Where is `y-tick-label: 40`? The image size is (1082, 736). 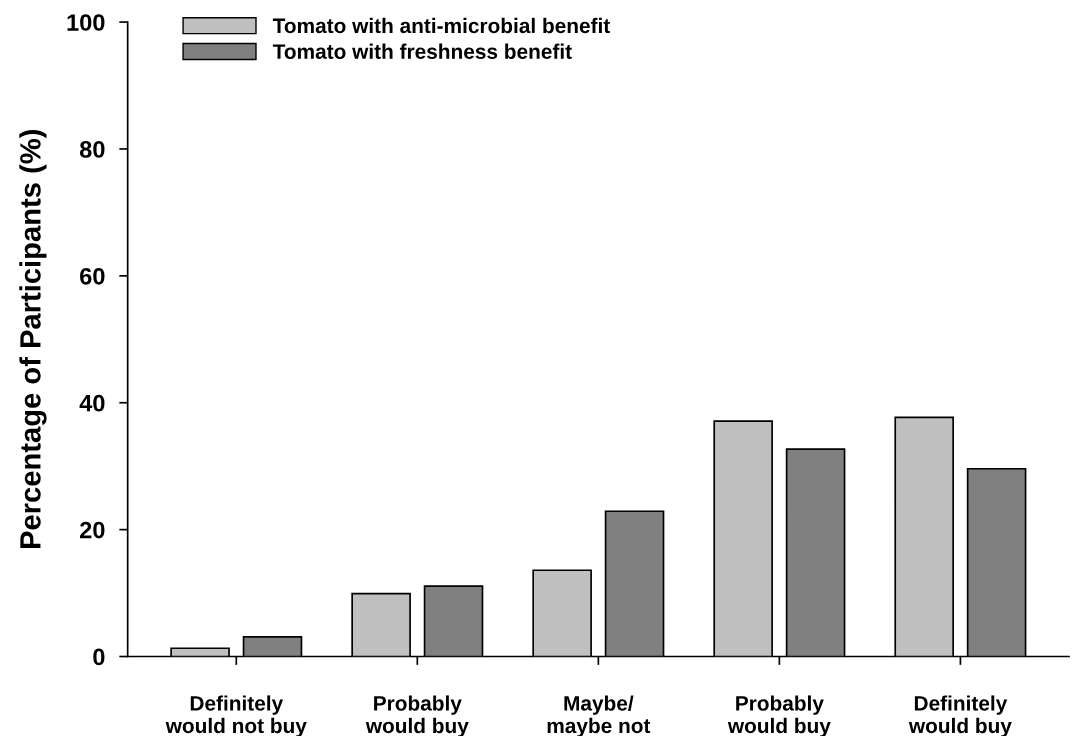 y-tick-label: 40 is located at coordinates (92, 403).